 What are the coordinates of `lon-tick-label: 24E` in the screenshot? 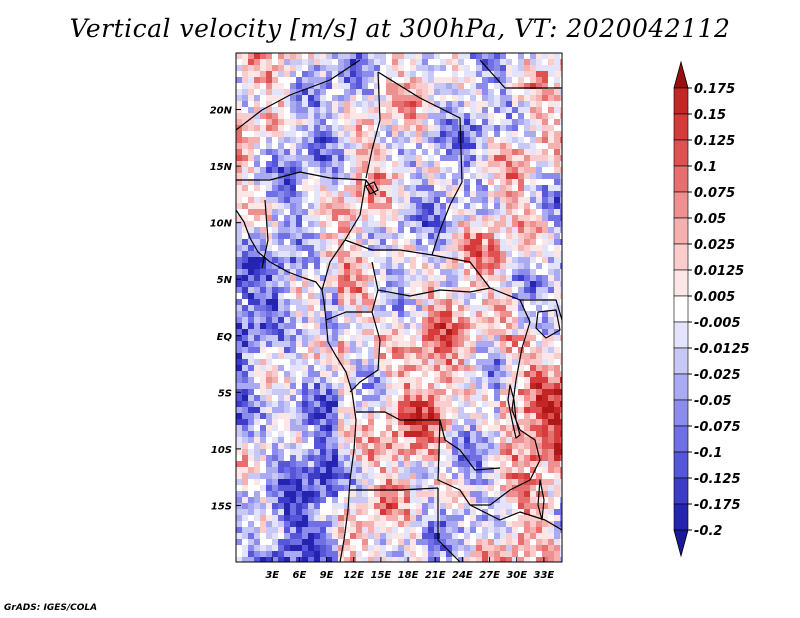 It's located at (462, 575).